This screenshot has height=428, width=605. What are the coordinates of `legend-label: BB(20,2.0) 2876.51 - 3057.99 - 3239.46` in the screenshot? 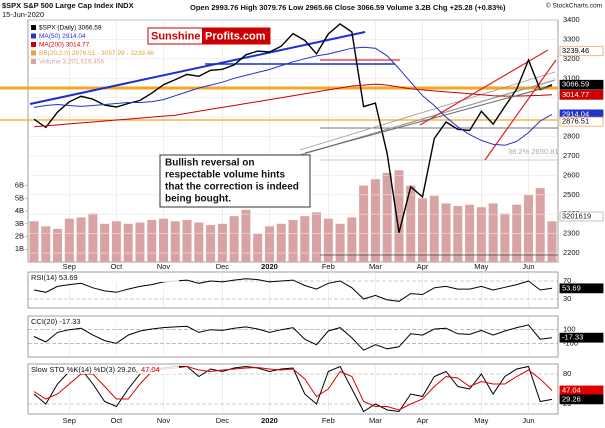 It's located at (96, 53).